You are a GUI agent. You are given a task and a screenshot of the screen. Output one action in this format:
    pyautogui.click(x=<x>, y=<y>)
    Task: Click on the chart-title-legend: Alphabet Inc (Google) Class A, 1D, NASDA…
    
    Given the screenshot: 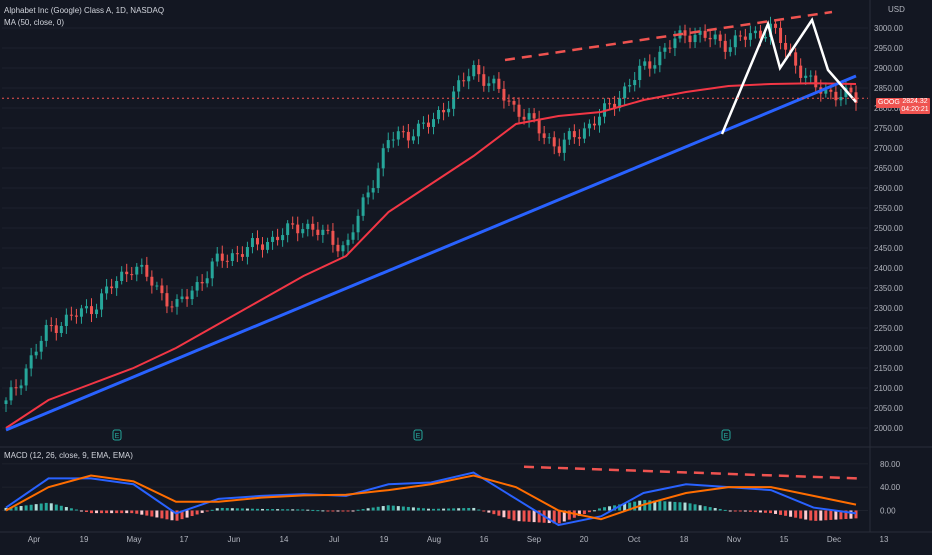 What is the action you would take?
    pyautogui.click(x=84, y=10)
    